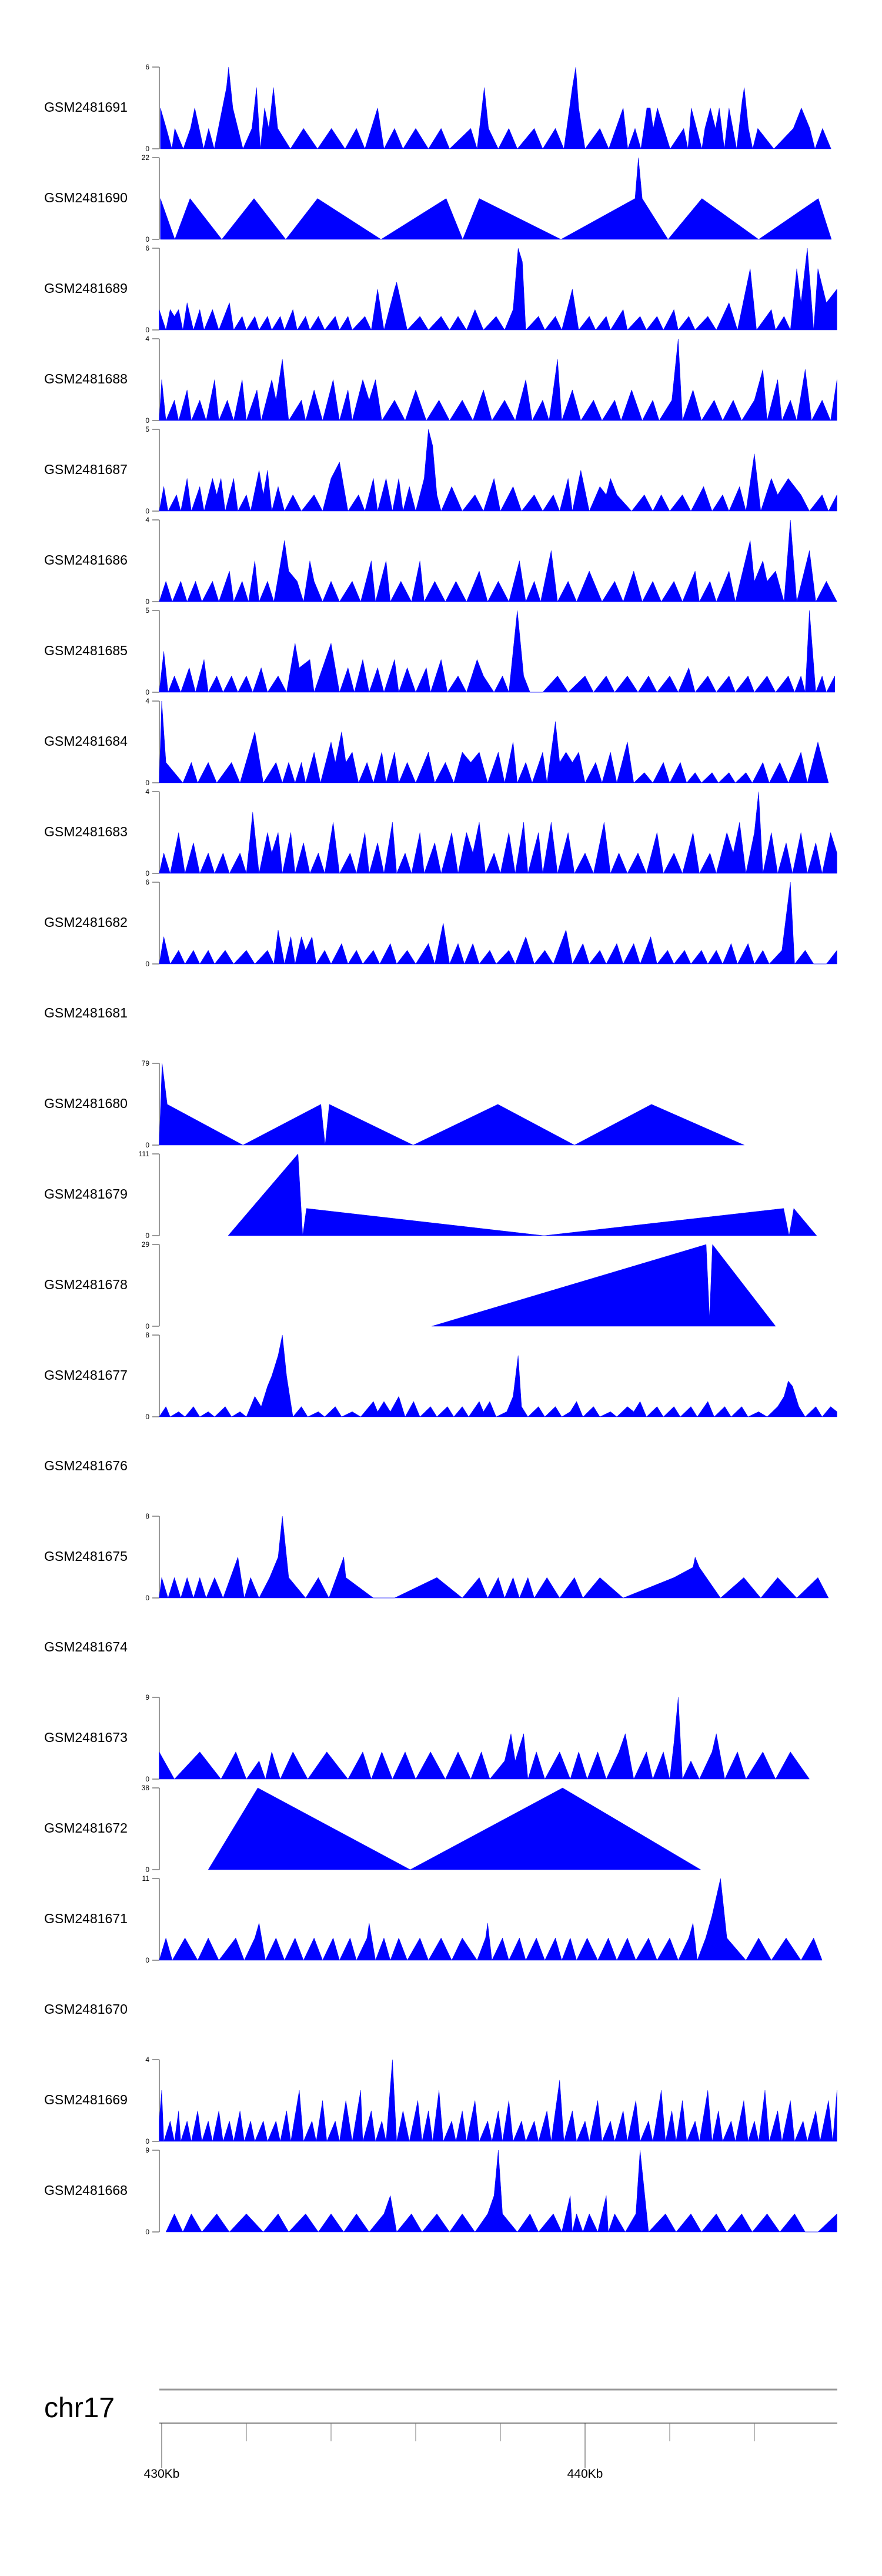  What do you see at coordinates (86, 197) in the screenshot?
I see `track-label: GSM2481690` at bounding box center [86, 197].